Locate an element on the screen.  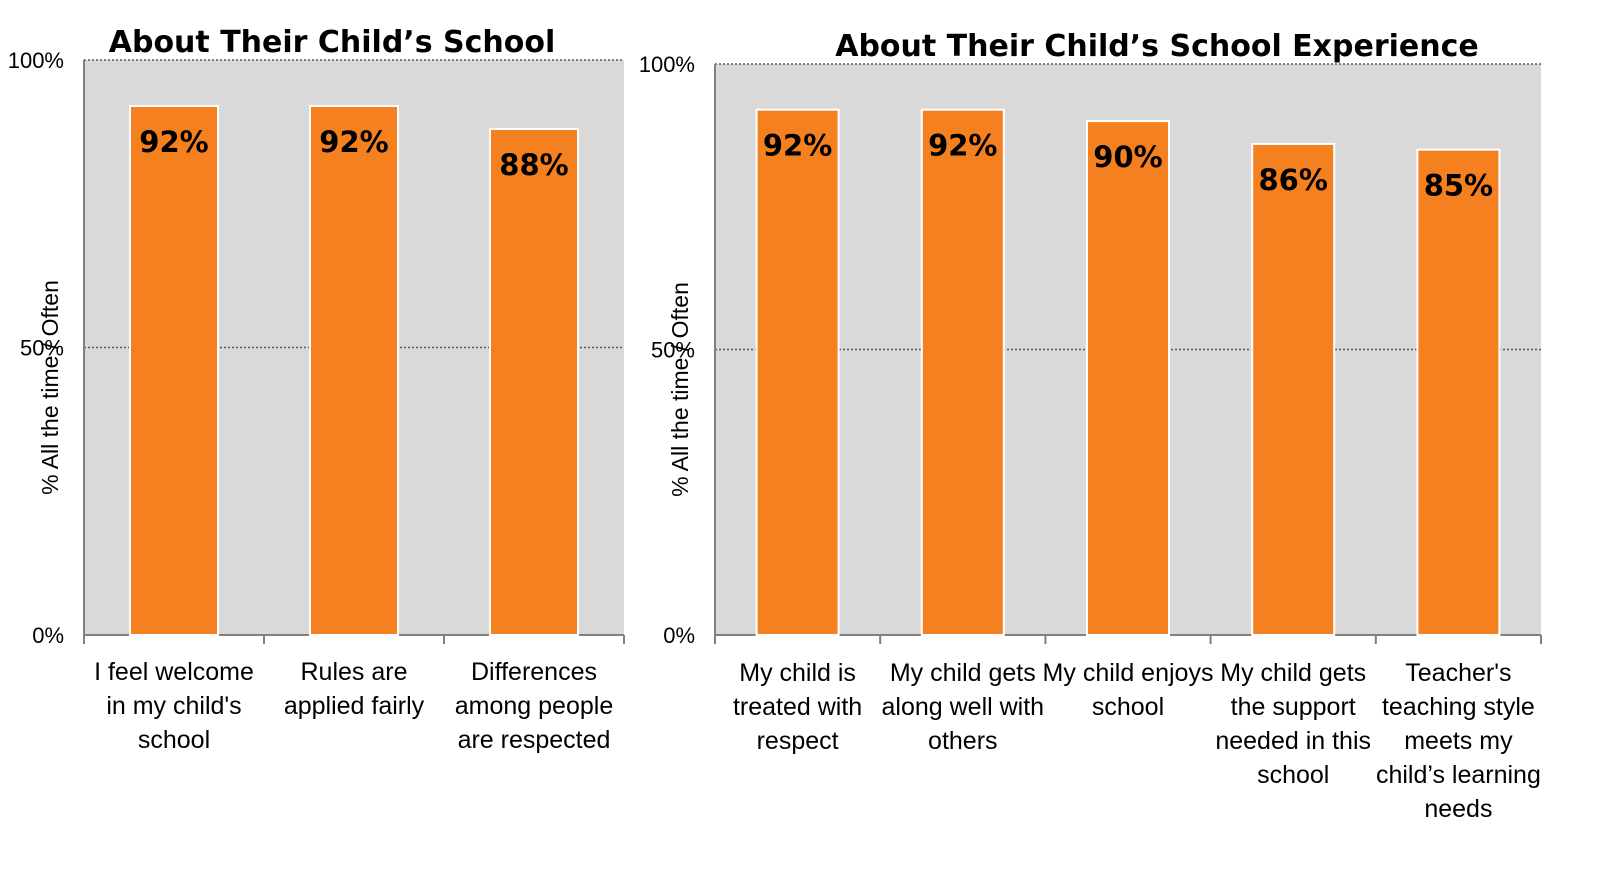
category-label: along well with is located at coordinates (963, 707).